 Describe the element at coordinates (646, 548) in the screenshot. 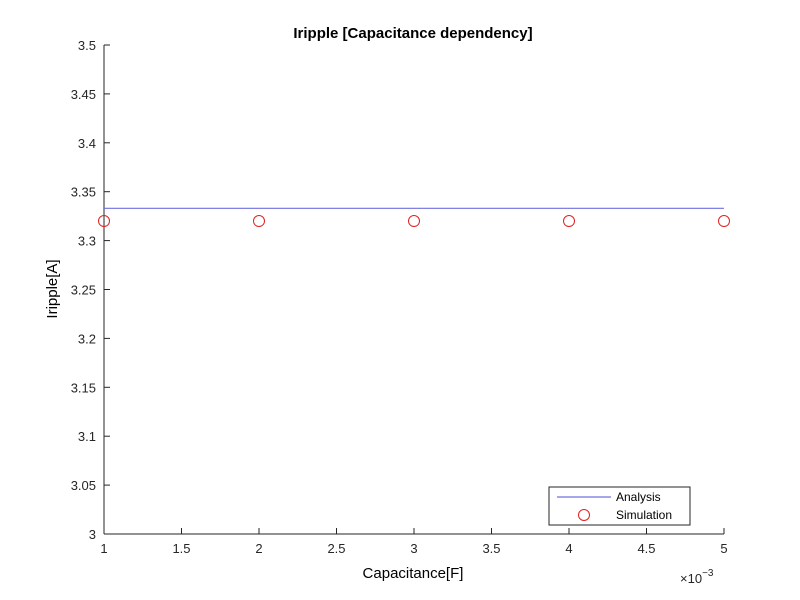

I see `x-tick-label: 4.5` at that location.